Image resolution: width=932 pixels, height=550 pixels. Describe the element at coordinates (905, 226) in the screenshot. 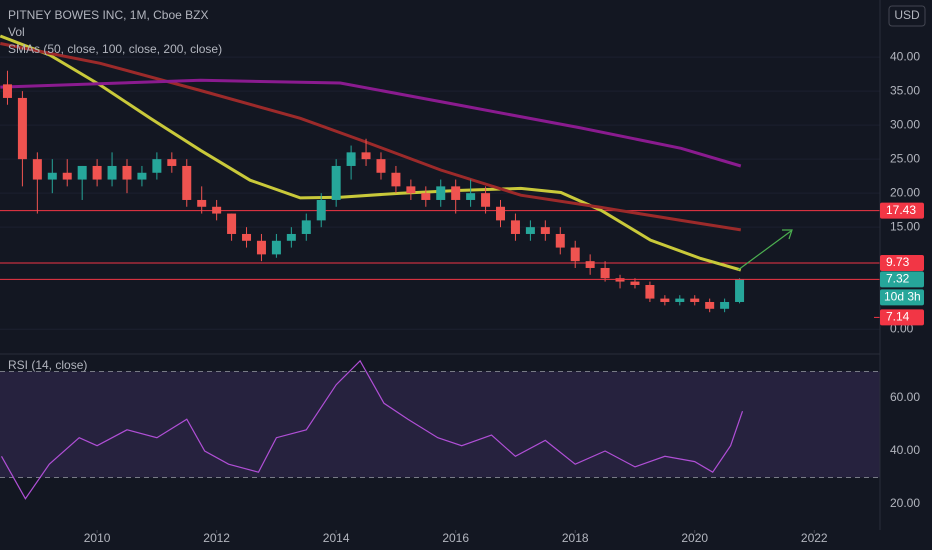

I see `y-tick-label: 15.00` at that location.